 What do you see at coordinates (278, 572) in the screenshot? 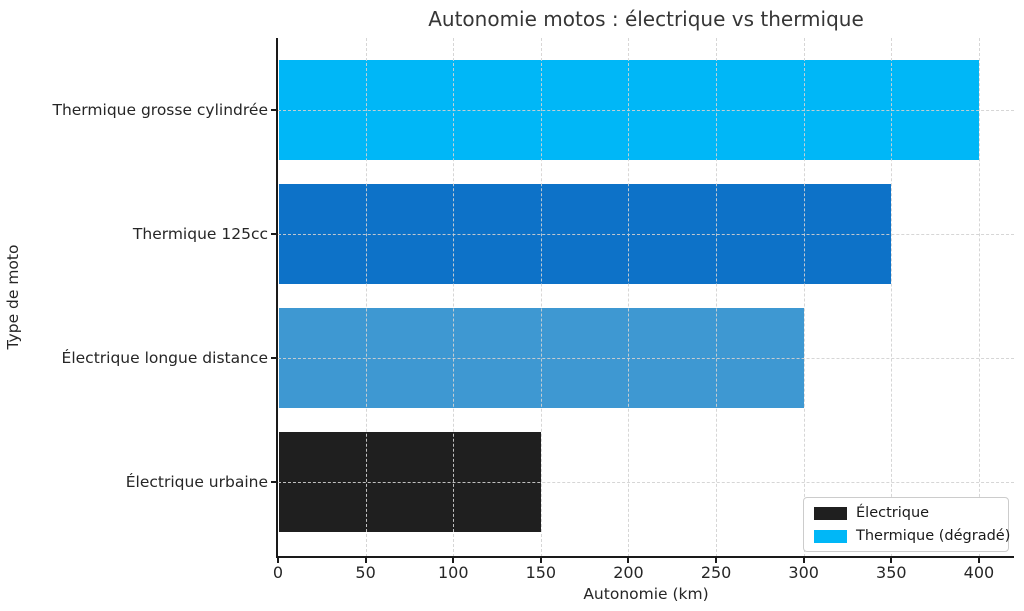
I see `x-tick-label: 0` at bounding box center [278, 572].